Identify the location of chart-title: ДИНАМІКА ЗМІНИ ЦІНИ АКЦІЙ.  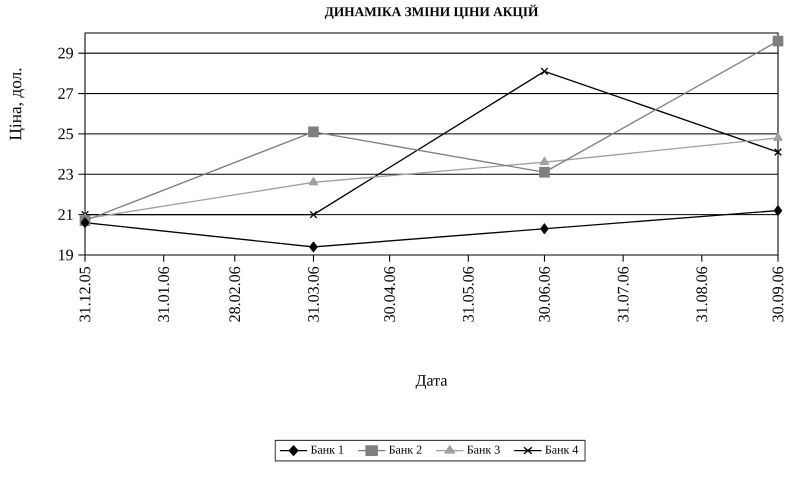
(431, 11).